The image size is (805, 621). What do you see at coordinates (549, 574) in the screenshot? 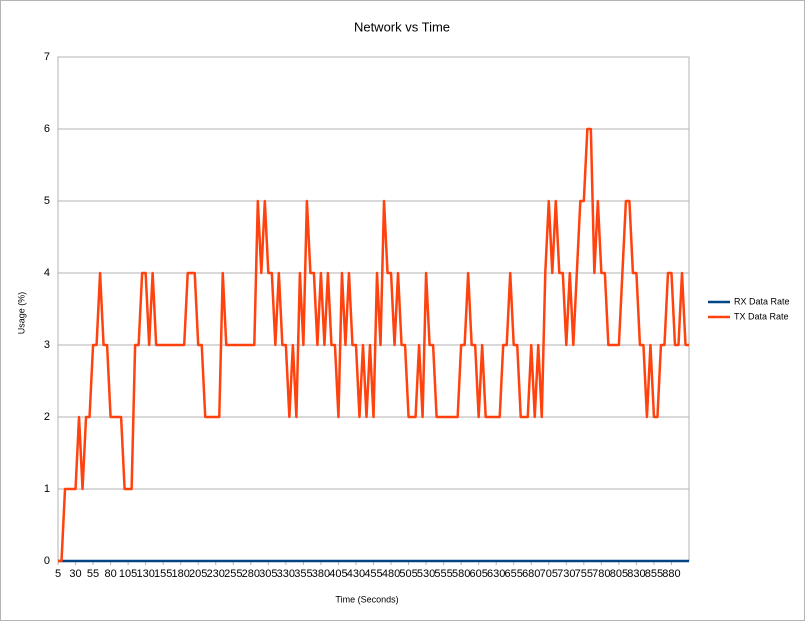
I see `x-tick-label: 705` at bounding box center [549, 574].